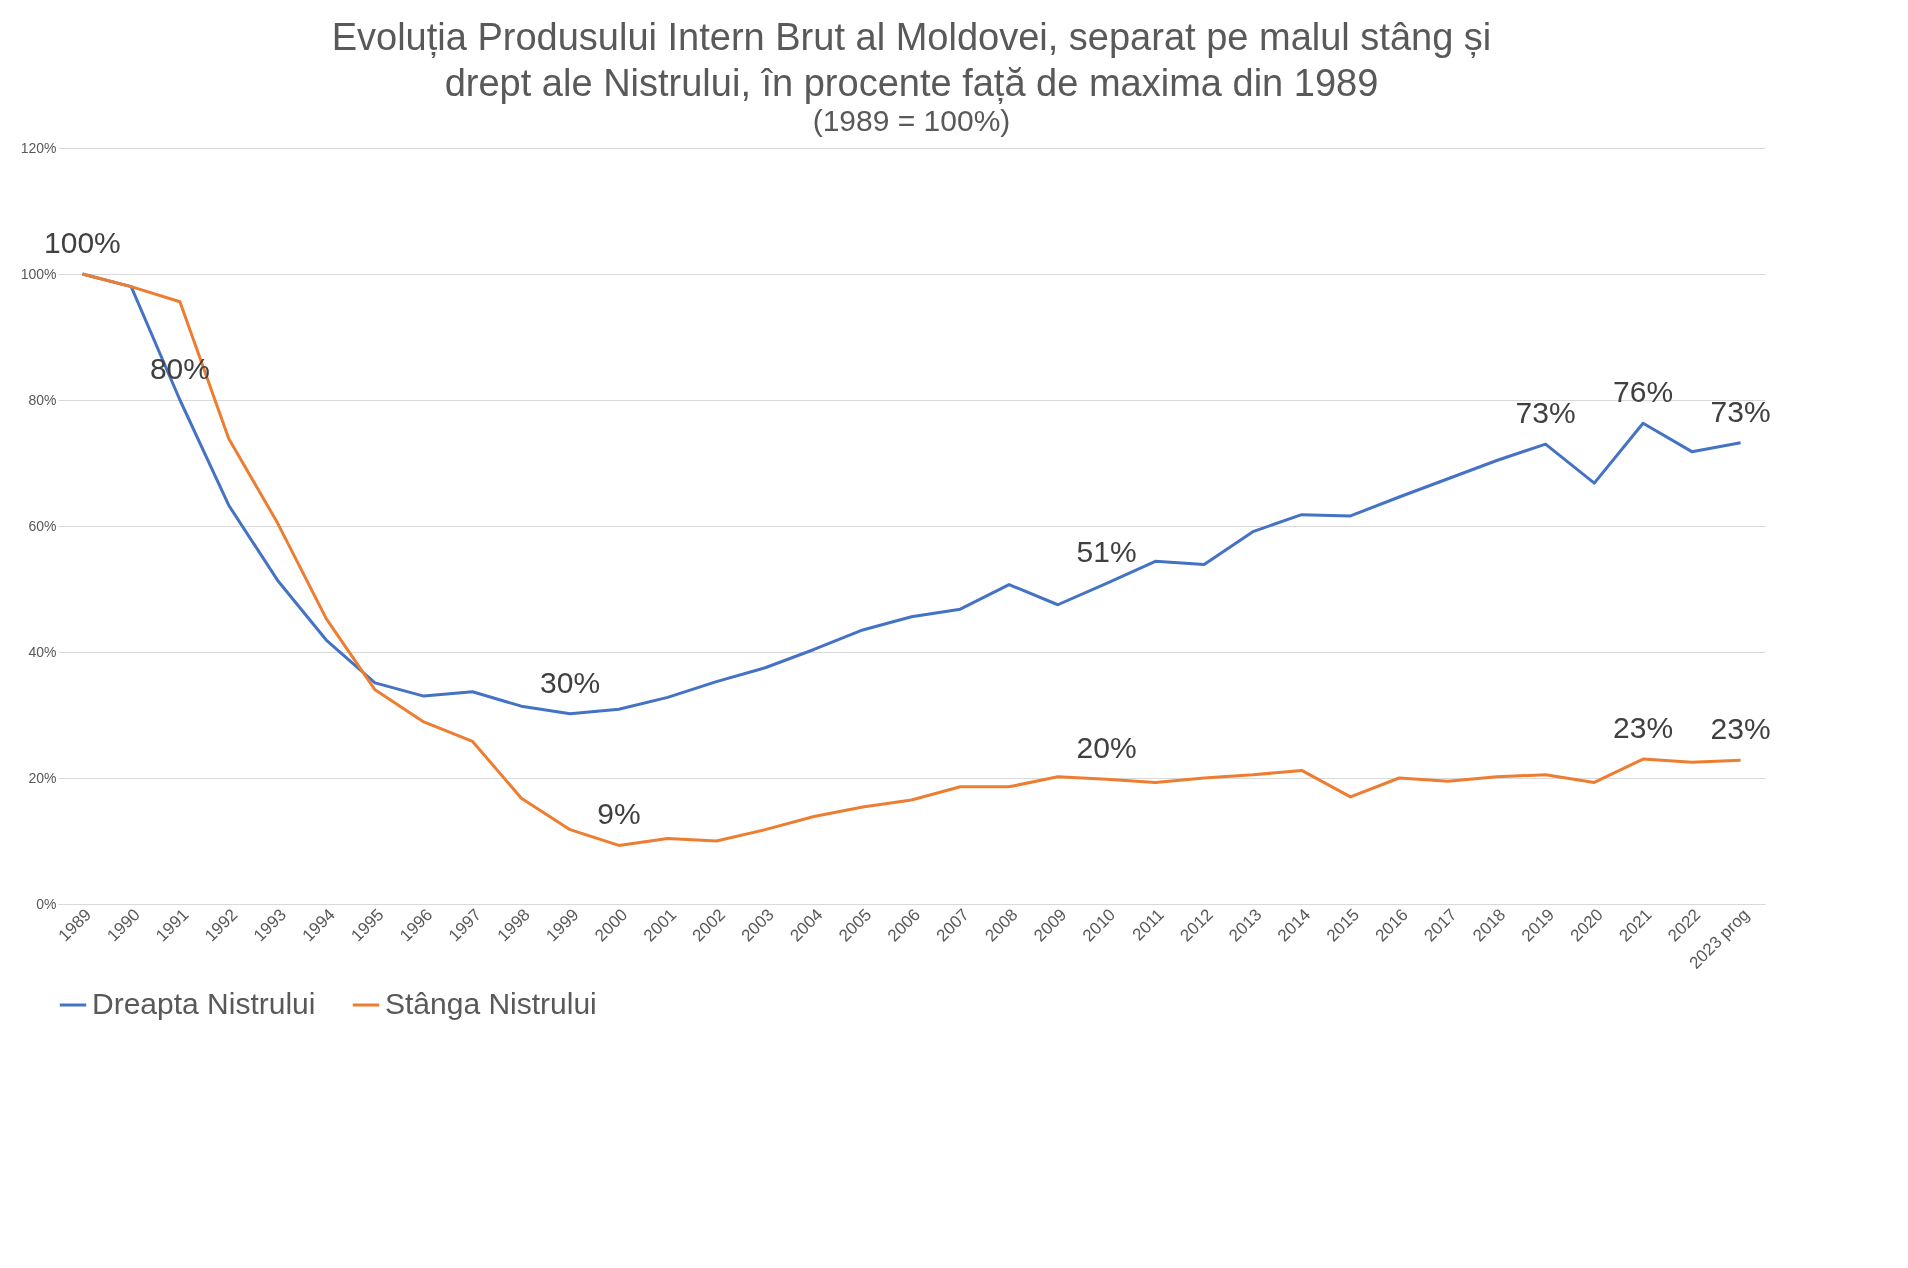 This screenshot has height=1268, width=1908. I want to click on data-label: 20%, so click(1106, 748).